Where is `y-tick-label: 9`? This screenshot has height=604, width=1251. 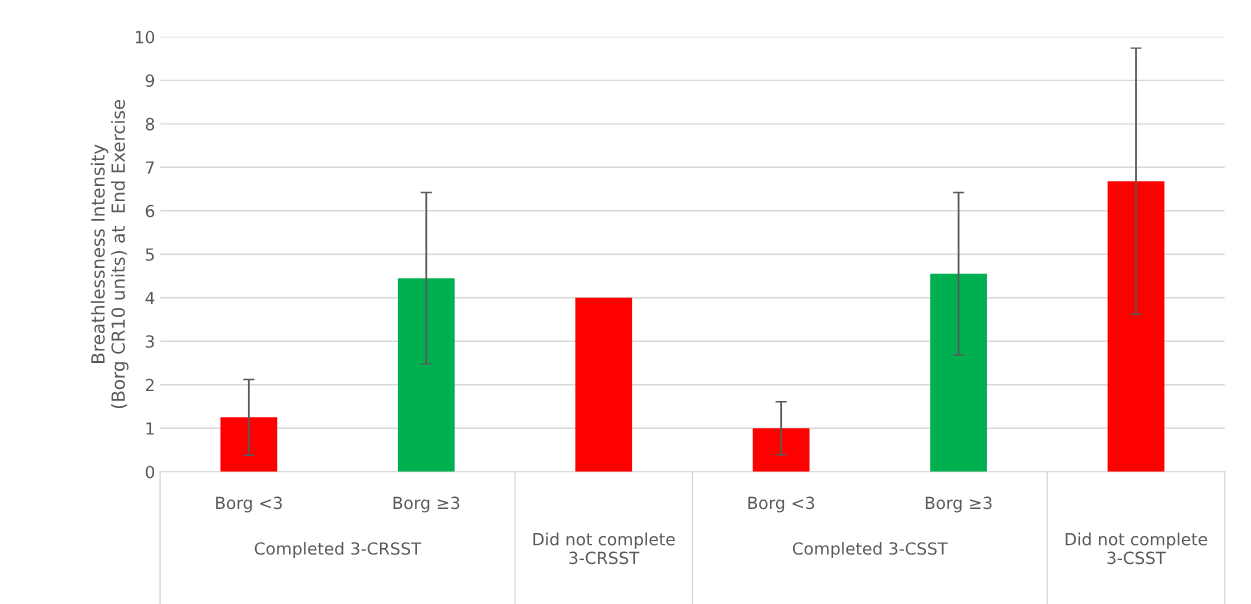
y-tick-label: 9 is located at coordinates (150, 80).